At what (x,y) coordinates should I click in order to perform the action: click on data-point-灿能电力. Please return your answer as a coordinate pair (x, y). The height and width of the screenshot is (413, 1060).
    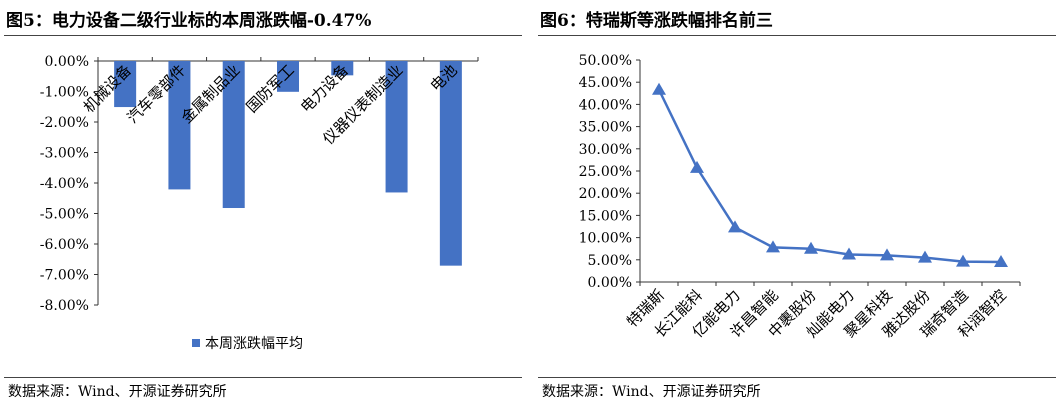
    Looking at the image, I should click on (849, 253).